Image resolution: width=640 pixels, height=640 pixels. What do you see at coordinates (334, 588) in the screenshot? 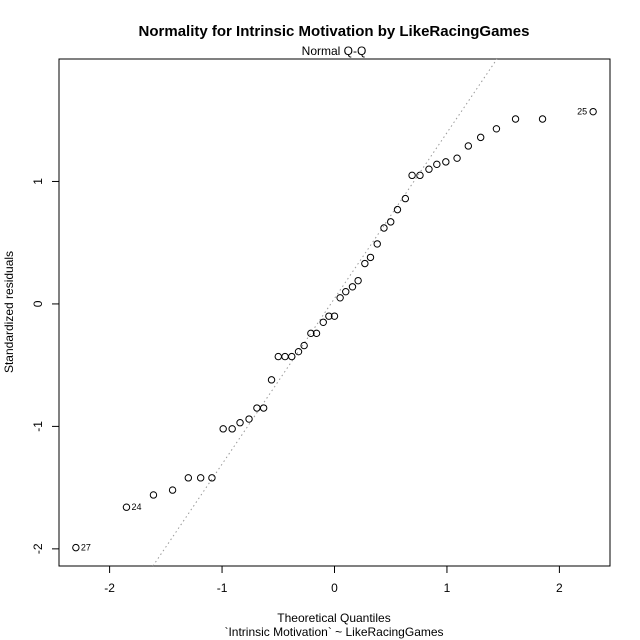
I see `x-tick-label: 0` at bounding box center [334, 588].